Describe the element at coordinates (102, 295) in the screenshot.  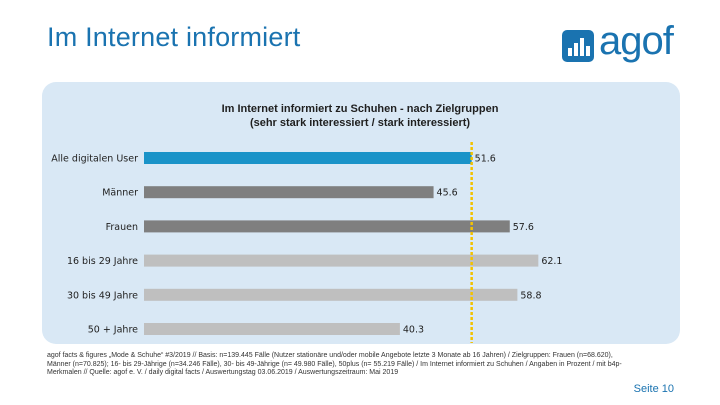
I see `category-label: 30 bis 49 Jahre` at that location.